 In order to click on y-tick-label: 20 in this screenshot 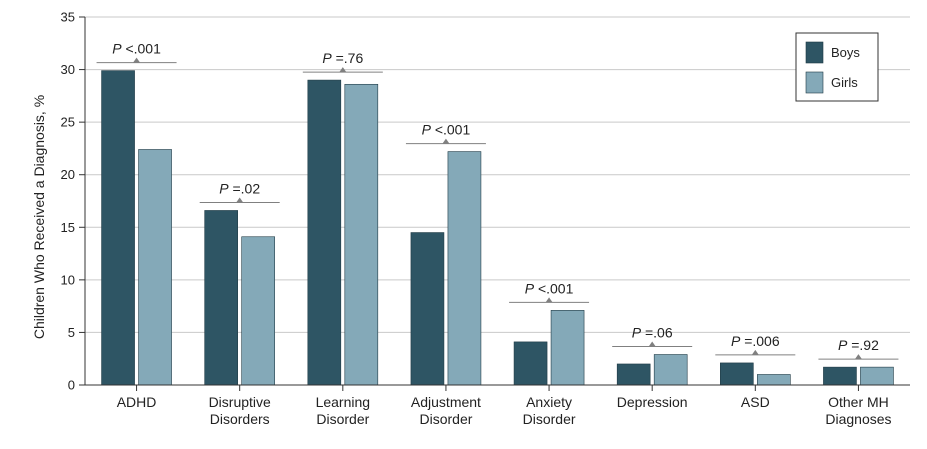, I will do `click(68, 174)`.